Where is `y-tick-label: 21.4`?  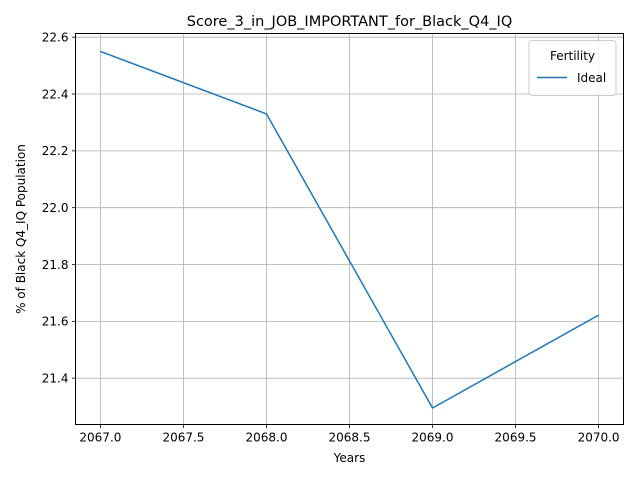 y-tick-label: 21.4 is located at coordinates (55, 378).